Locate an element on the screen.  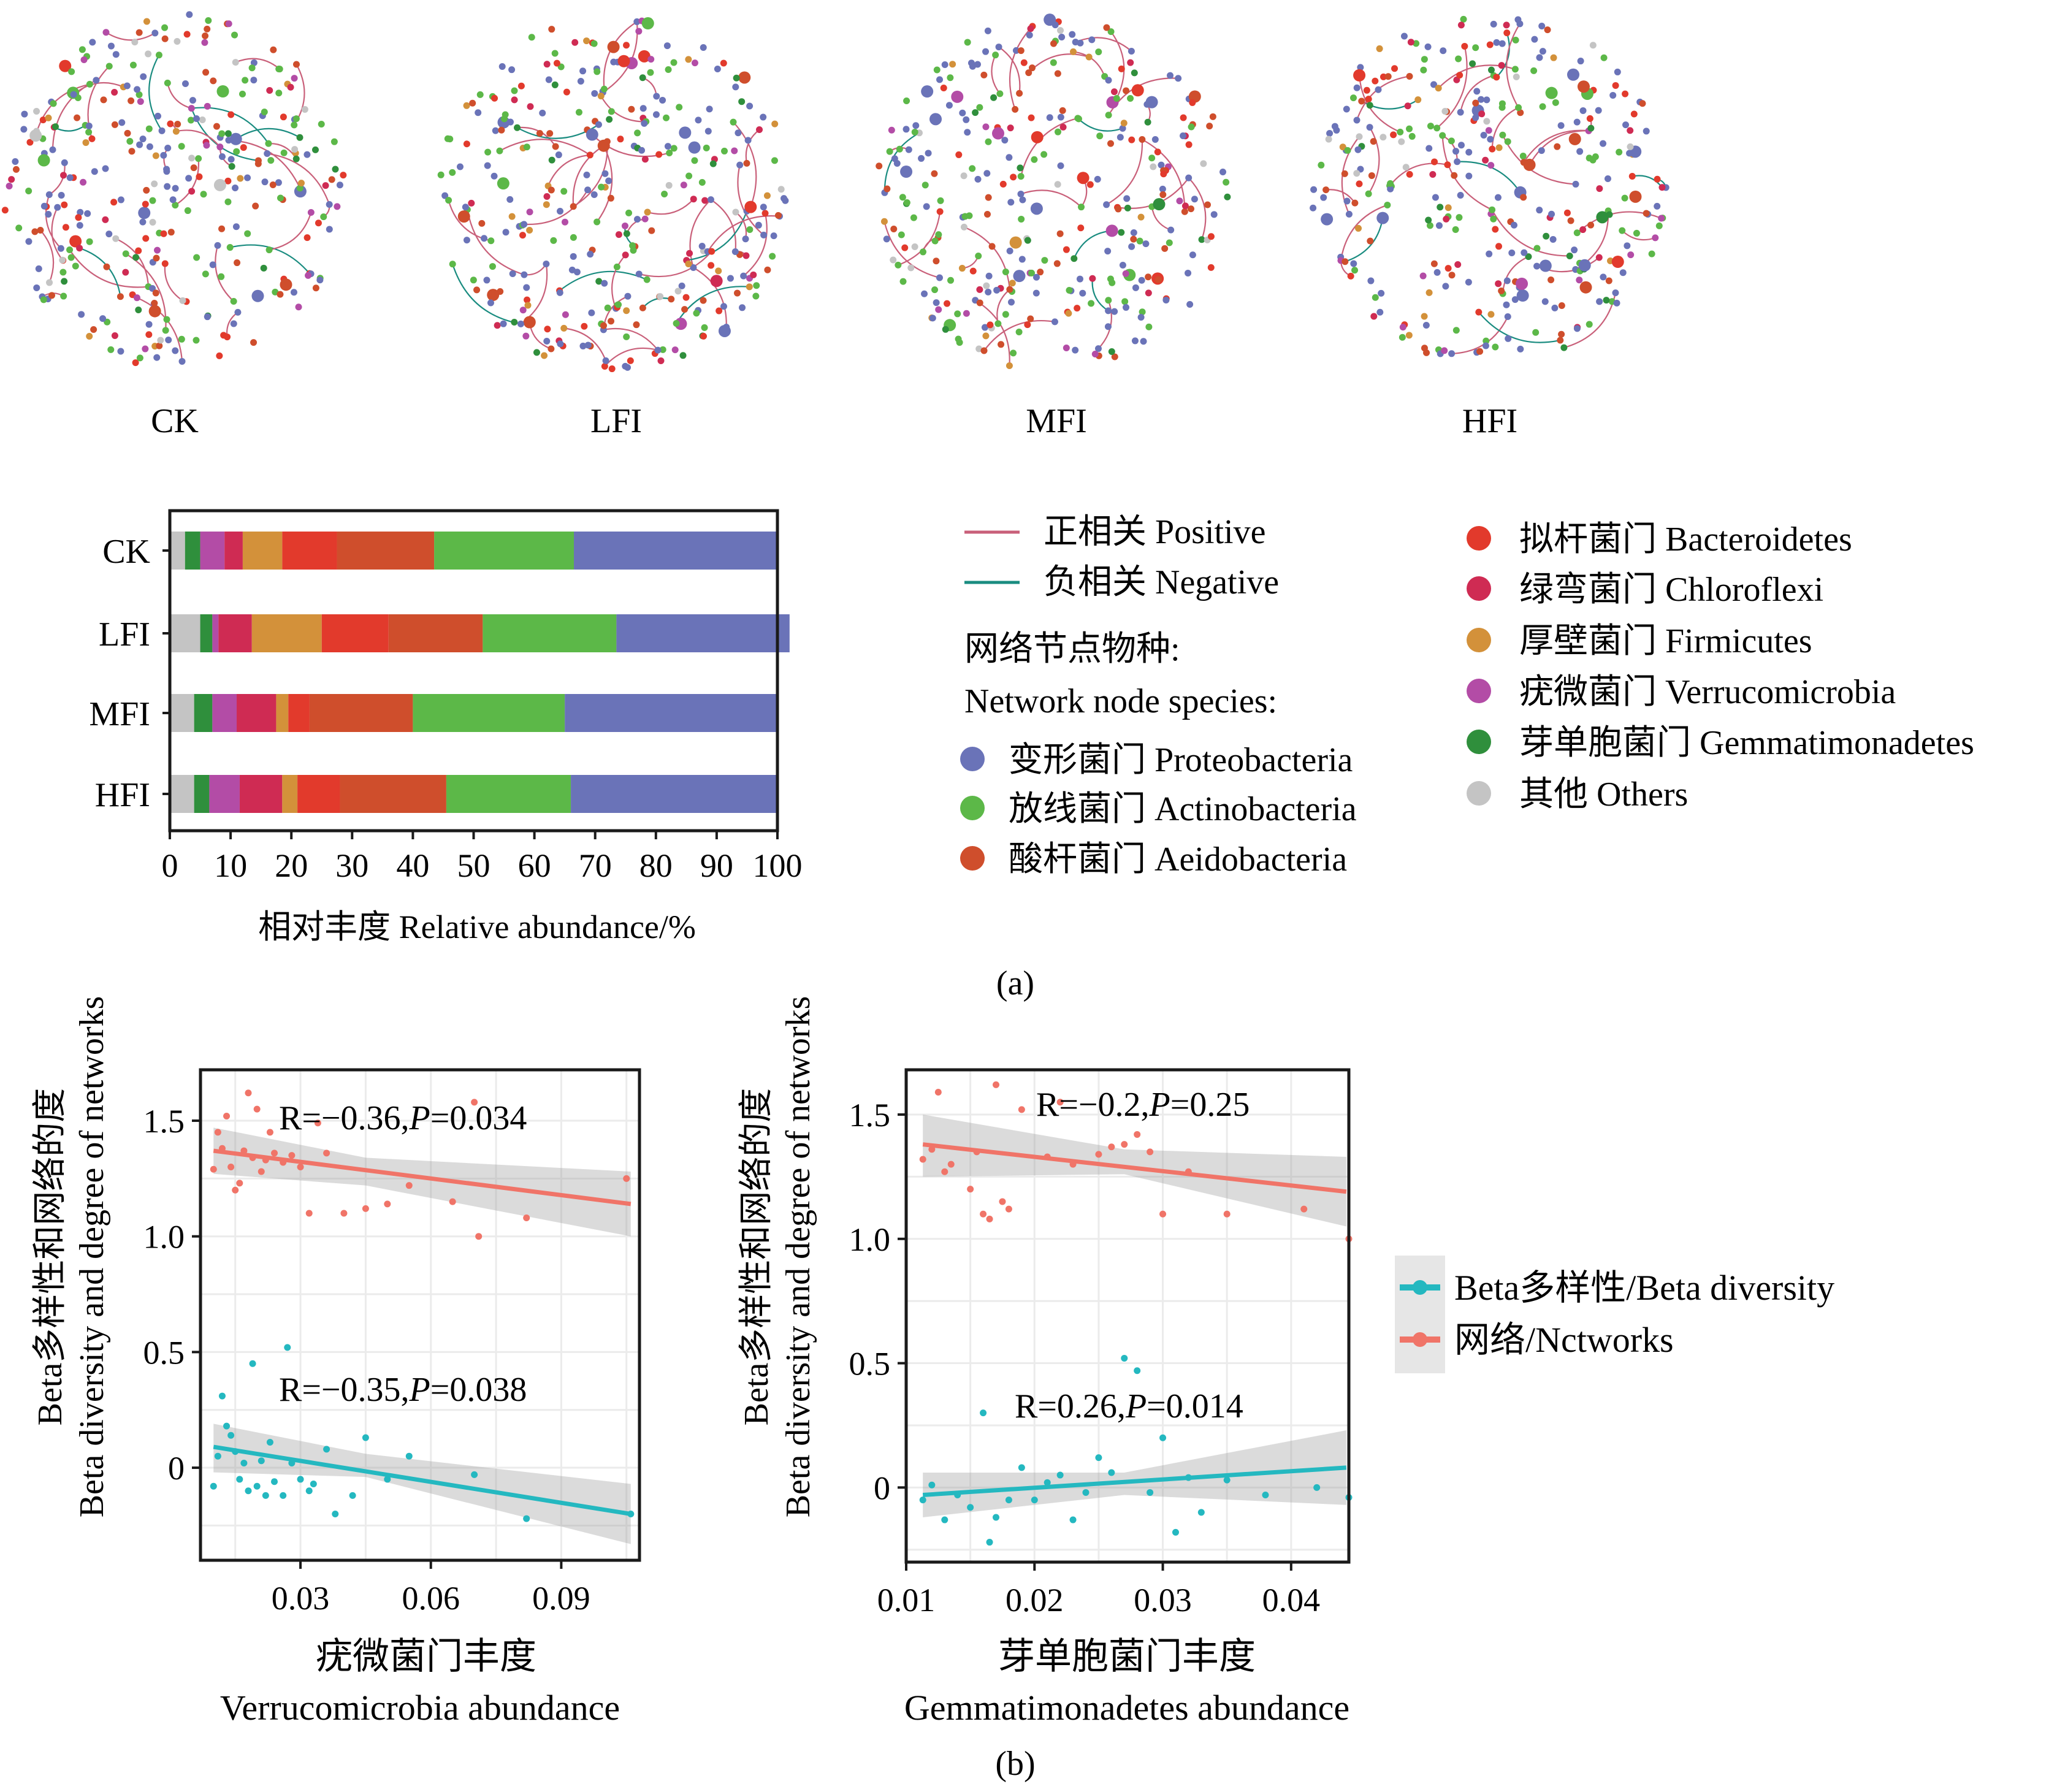
x-tick-label: 0.09 is located at coordinates (561, 1598).